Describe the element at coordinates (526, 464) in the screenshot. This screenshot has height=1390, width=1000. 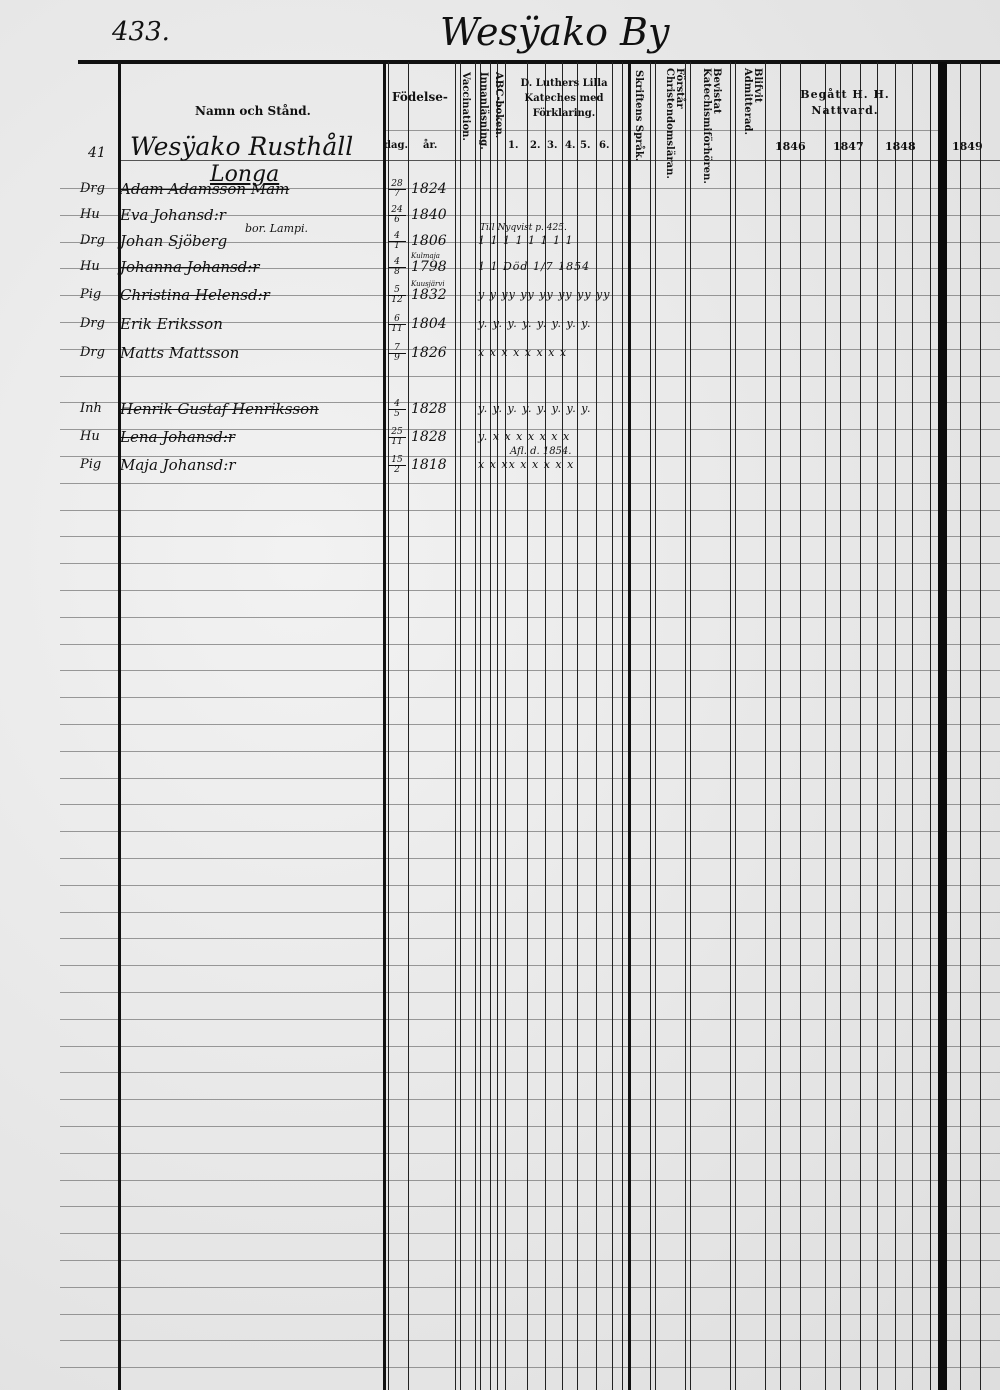
I see `entry-marks: x x xx x x x x x` at that location.